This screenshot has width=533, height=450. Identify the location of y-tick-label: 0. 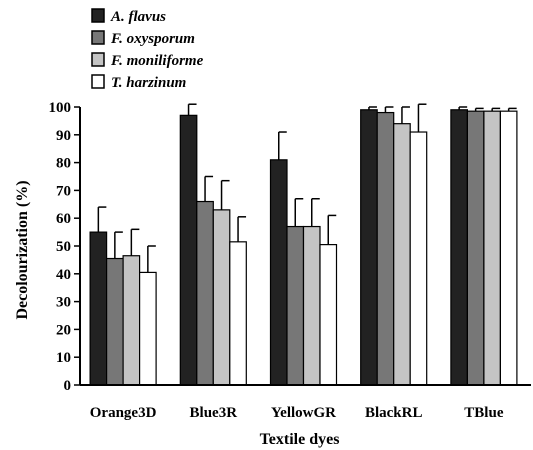
(68, 386).